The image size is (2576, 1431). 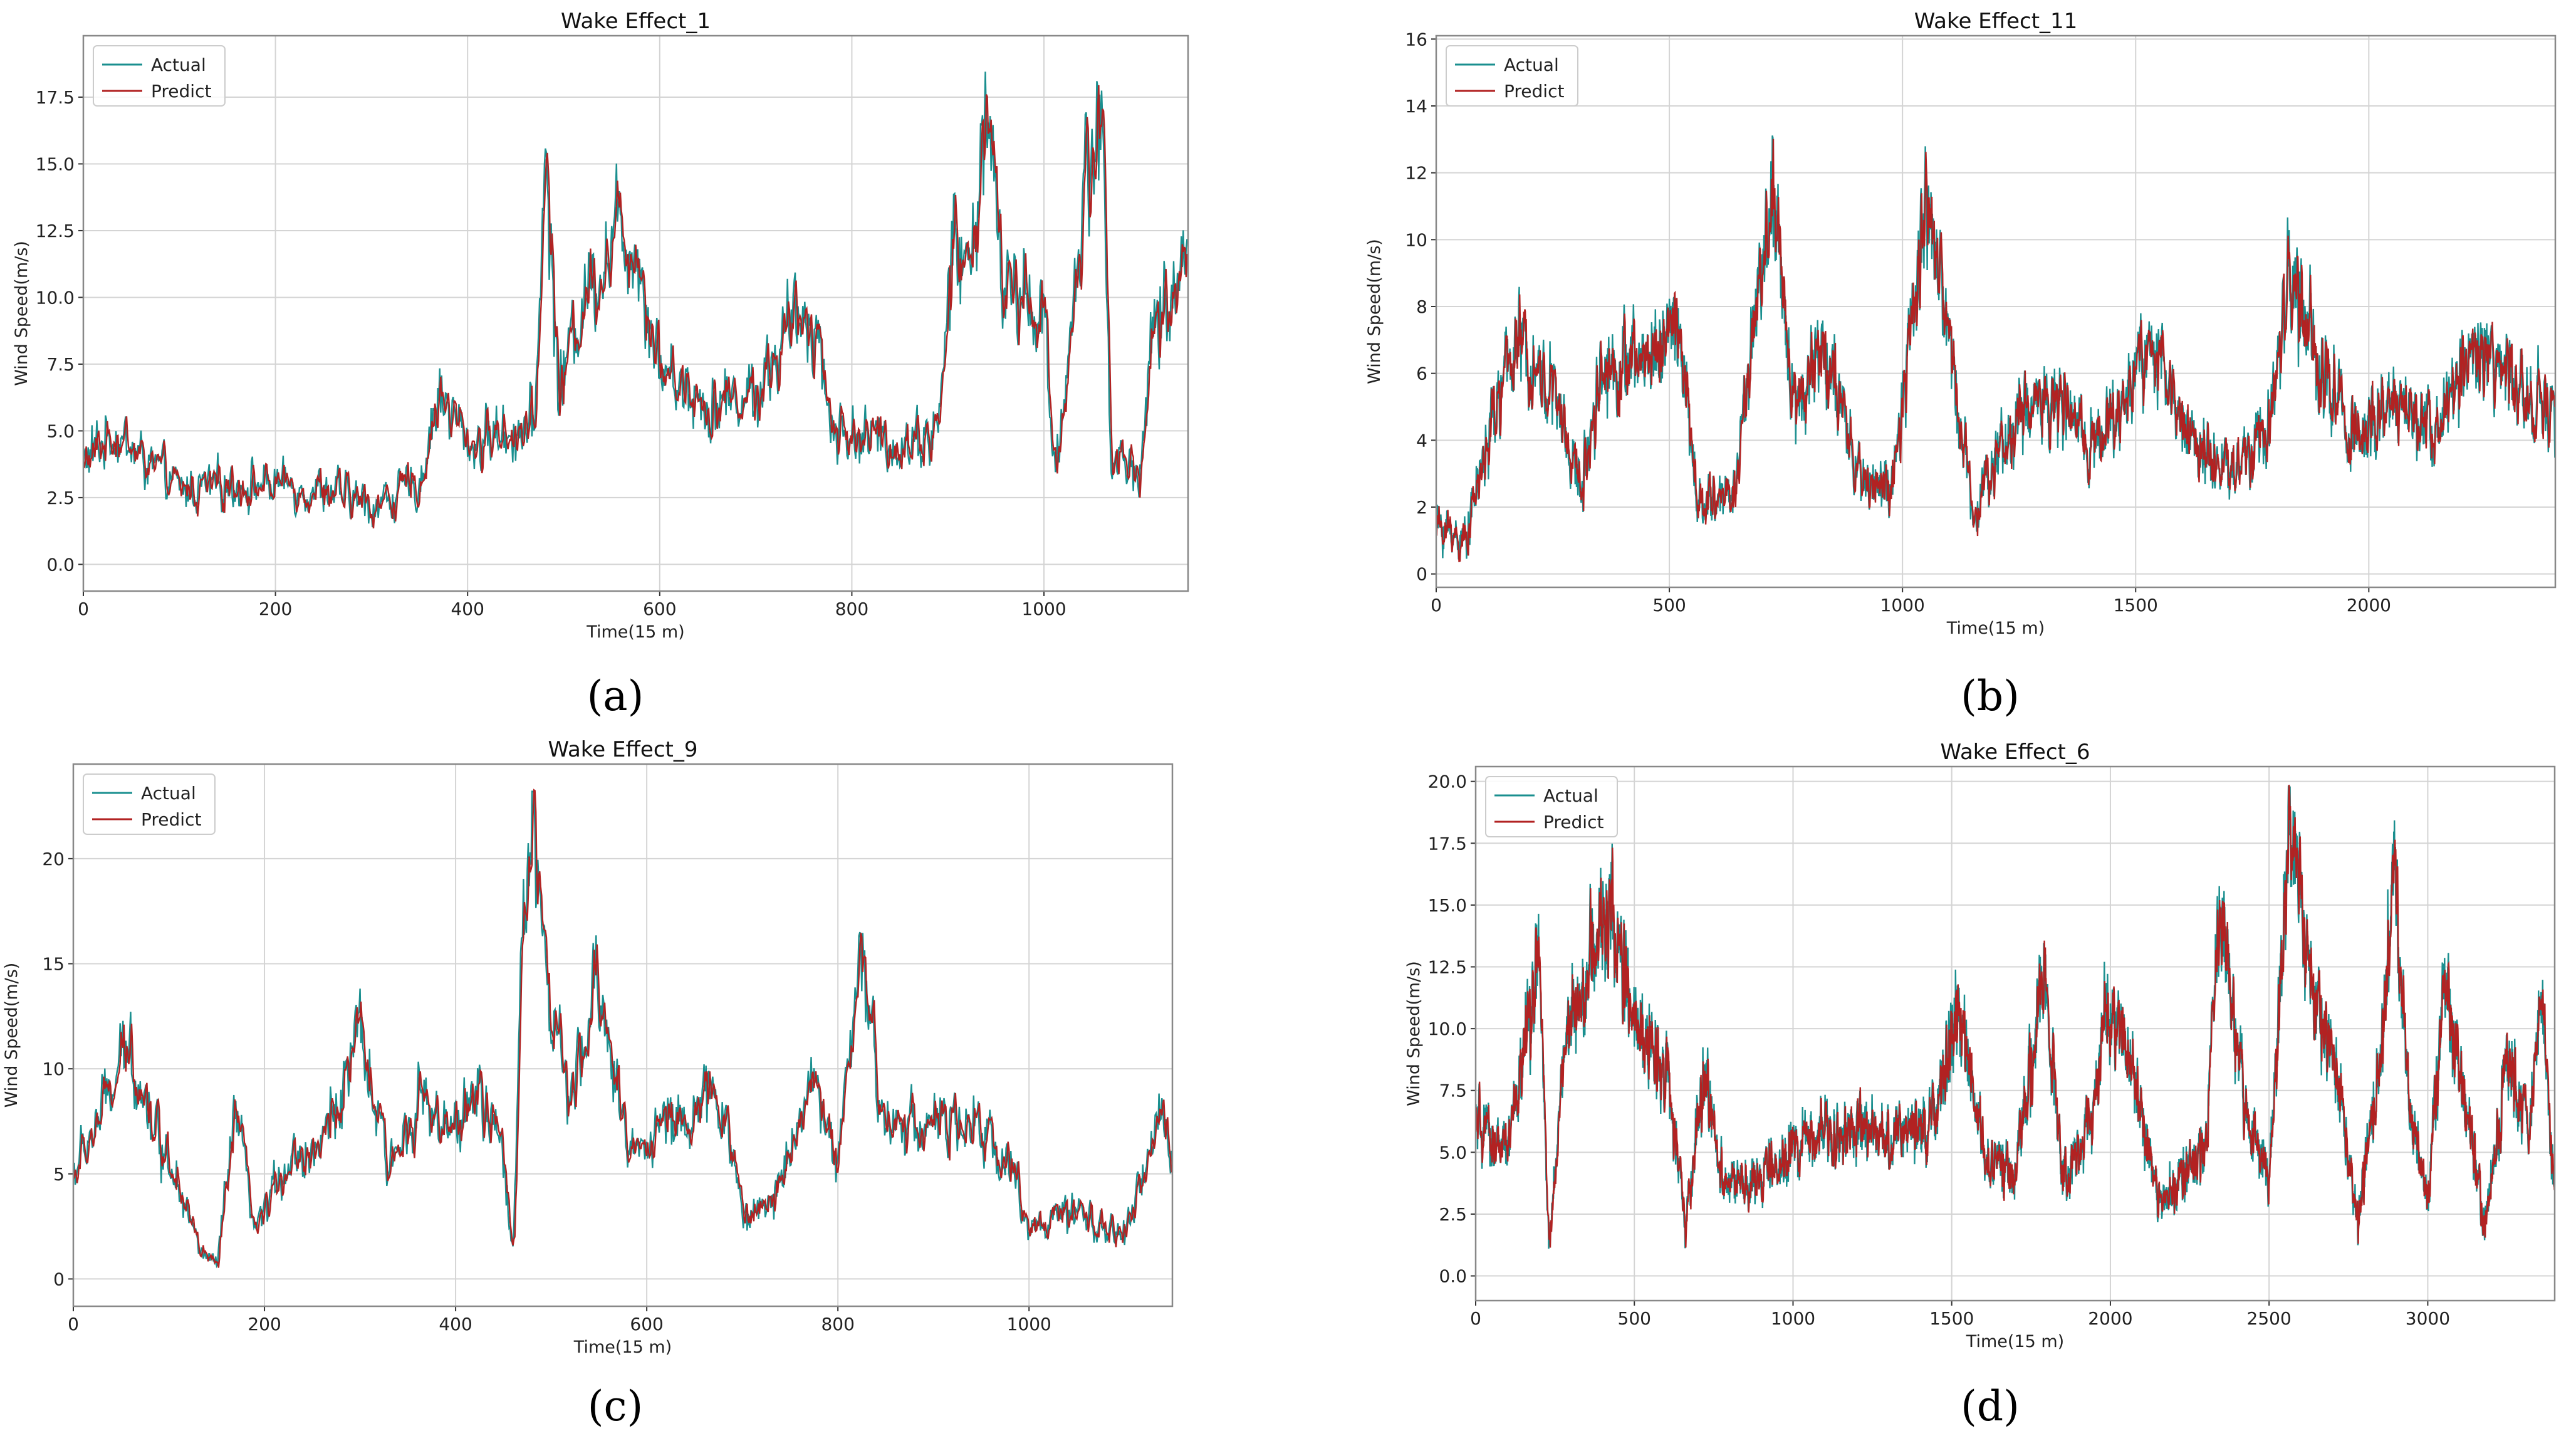 What do you see at coordinates (1421, 507) in the screenshot?
I see `y-tick-label: 2` at bounding box center [1421, 507].